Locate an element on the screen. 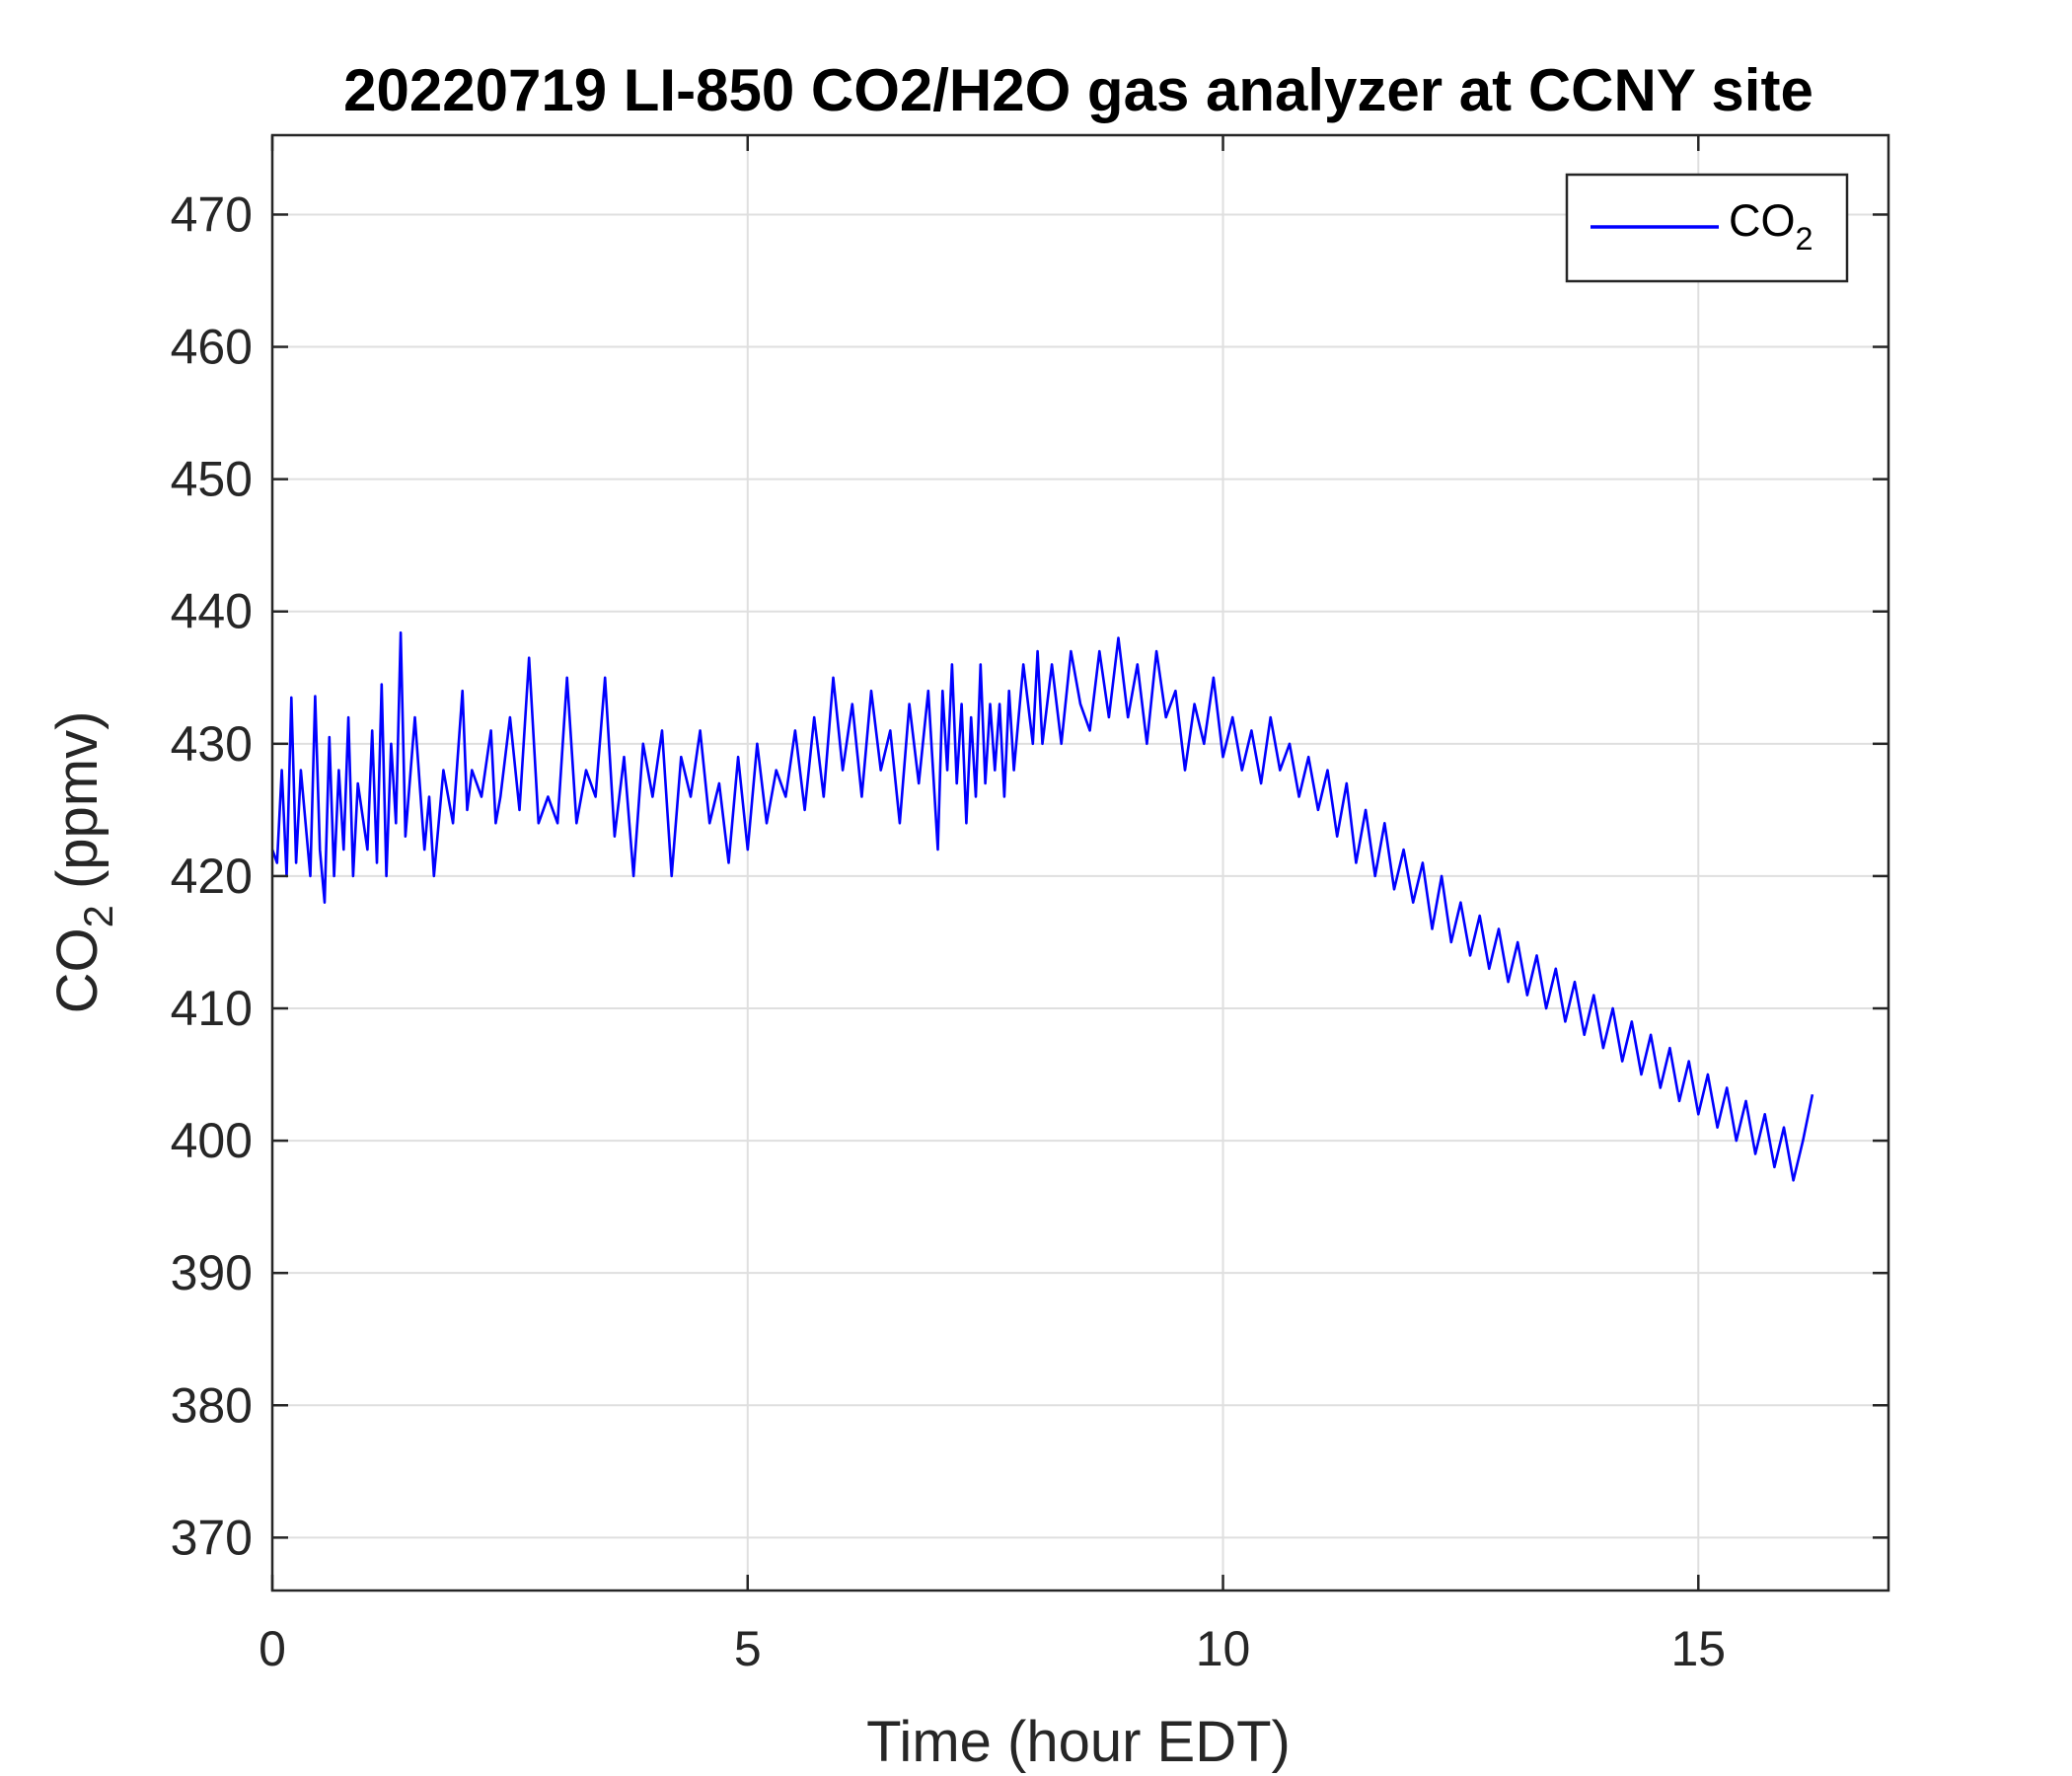 The width and height of the screenshot is (2072, 1776). x-tick-label: 15 is located at coordinates (1698, 1648).